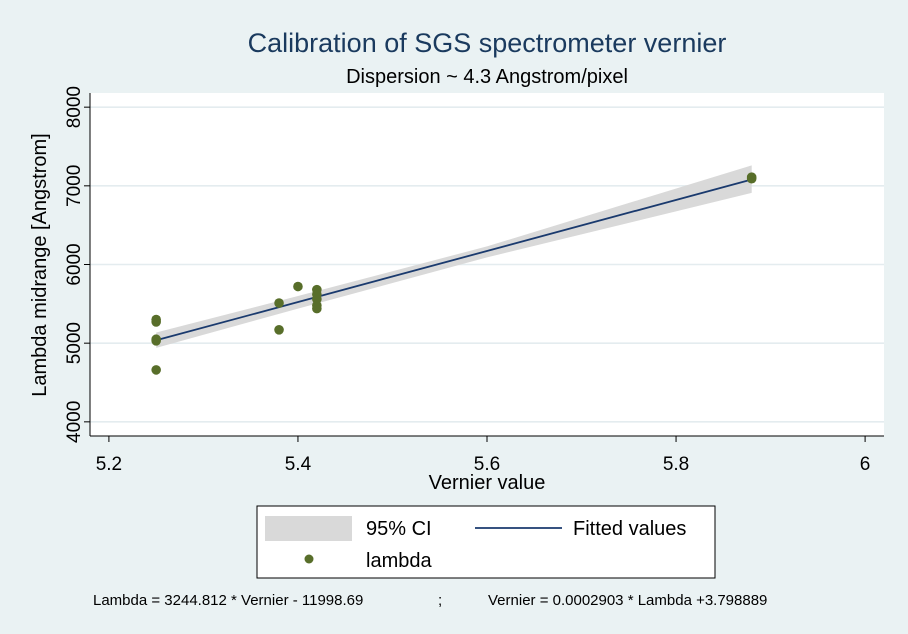 The width and height of the screenshot is (908, 634). What do you see at coordinates (487, 43) in the screenshot?
I see `chart-title: Calibration of SGS spectrometer vernier` at bounding box center [487, 43].